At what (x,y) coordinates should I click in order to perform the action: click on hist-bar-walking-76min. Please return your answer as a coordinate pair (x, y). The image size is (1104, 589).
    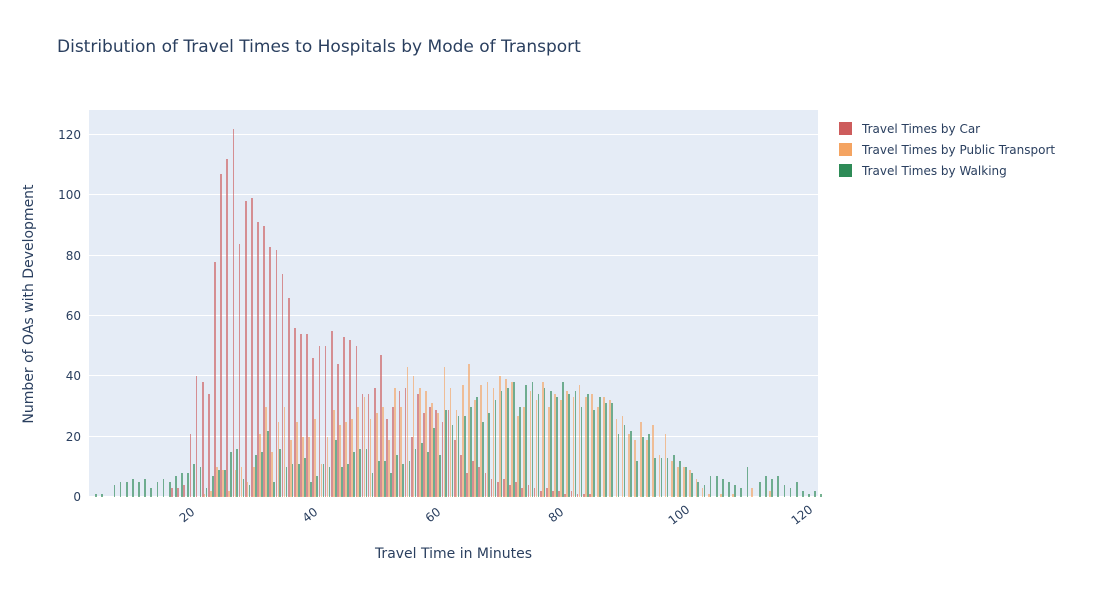
    Looking at the image, I should click on (538, 445).